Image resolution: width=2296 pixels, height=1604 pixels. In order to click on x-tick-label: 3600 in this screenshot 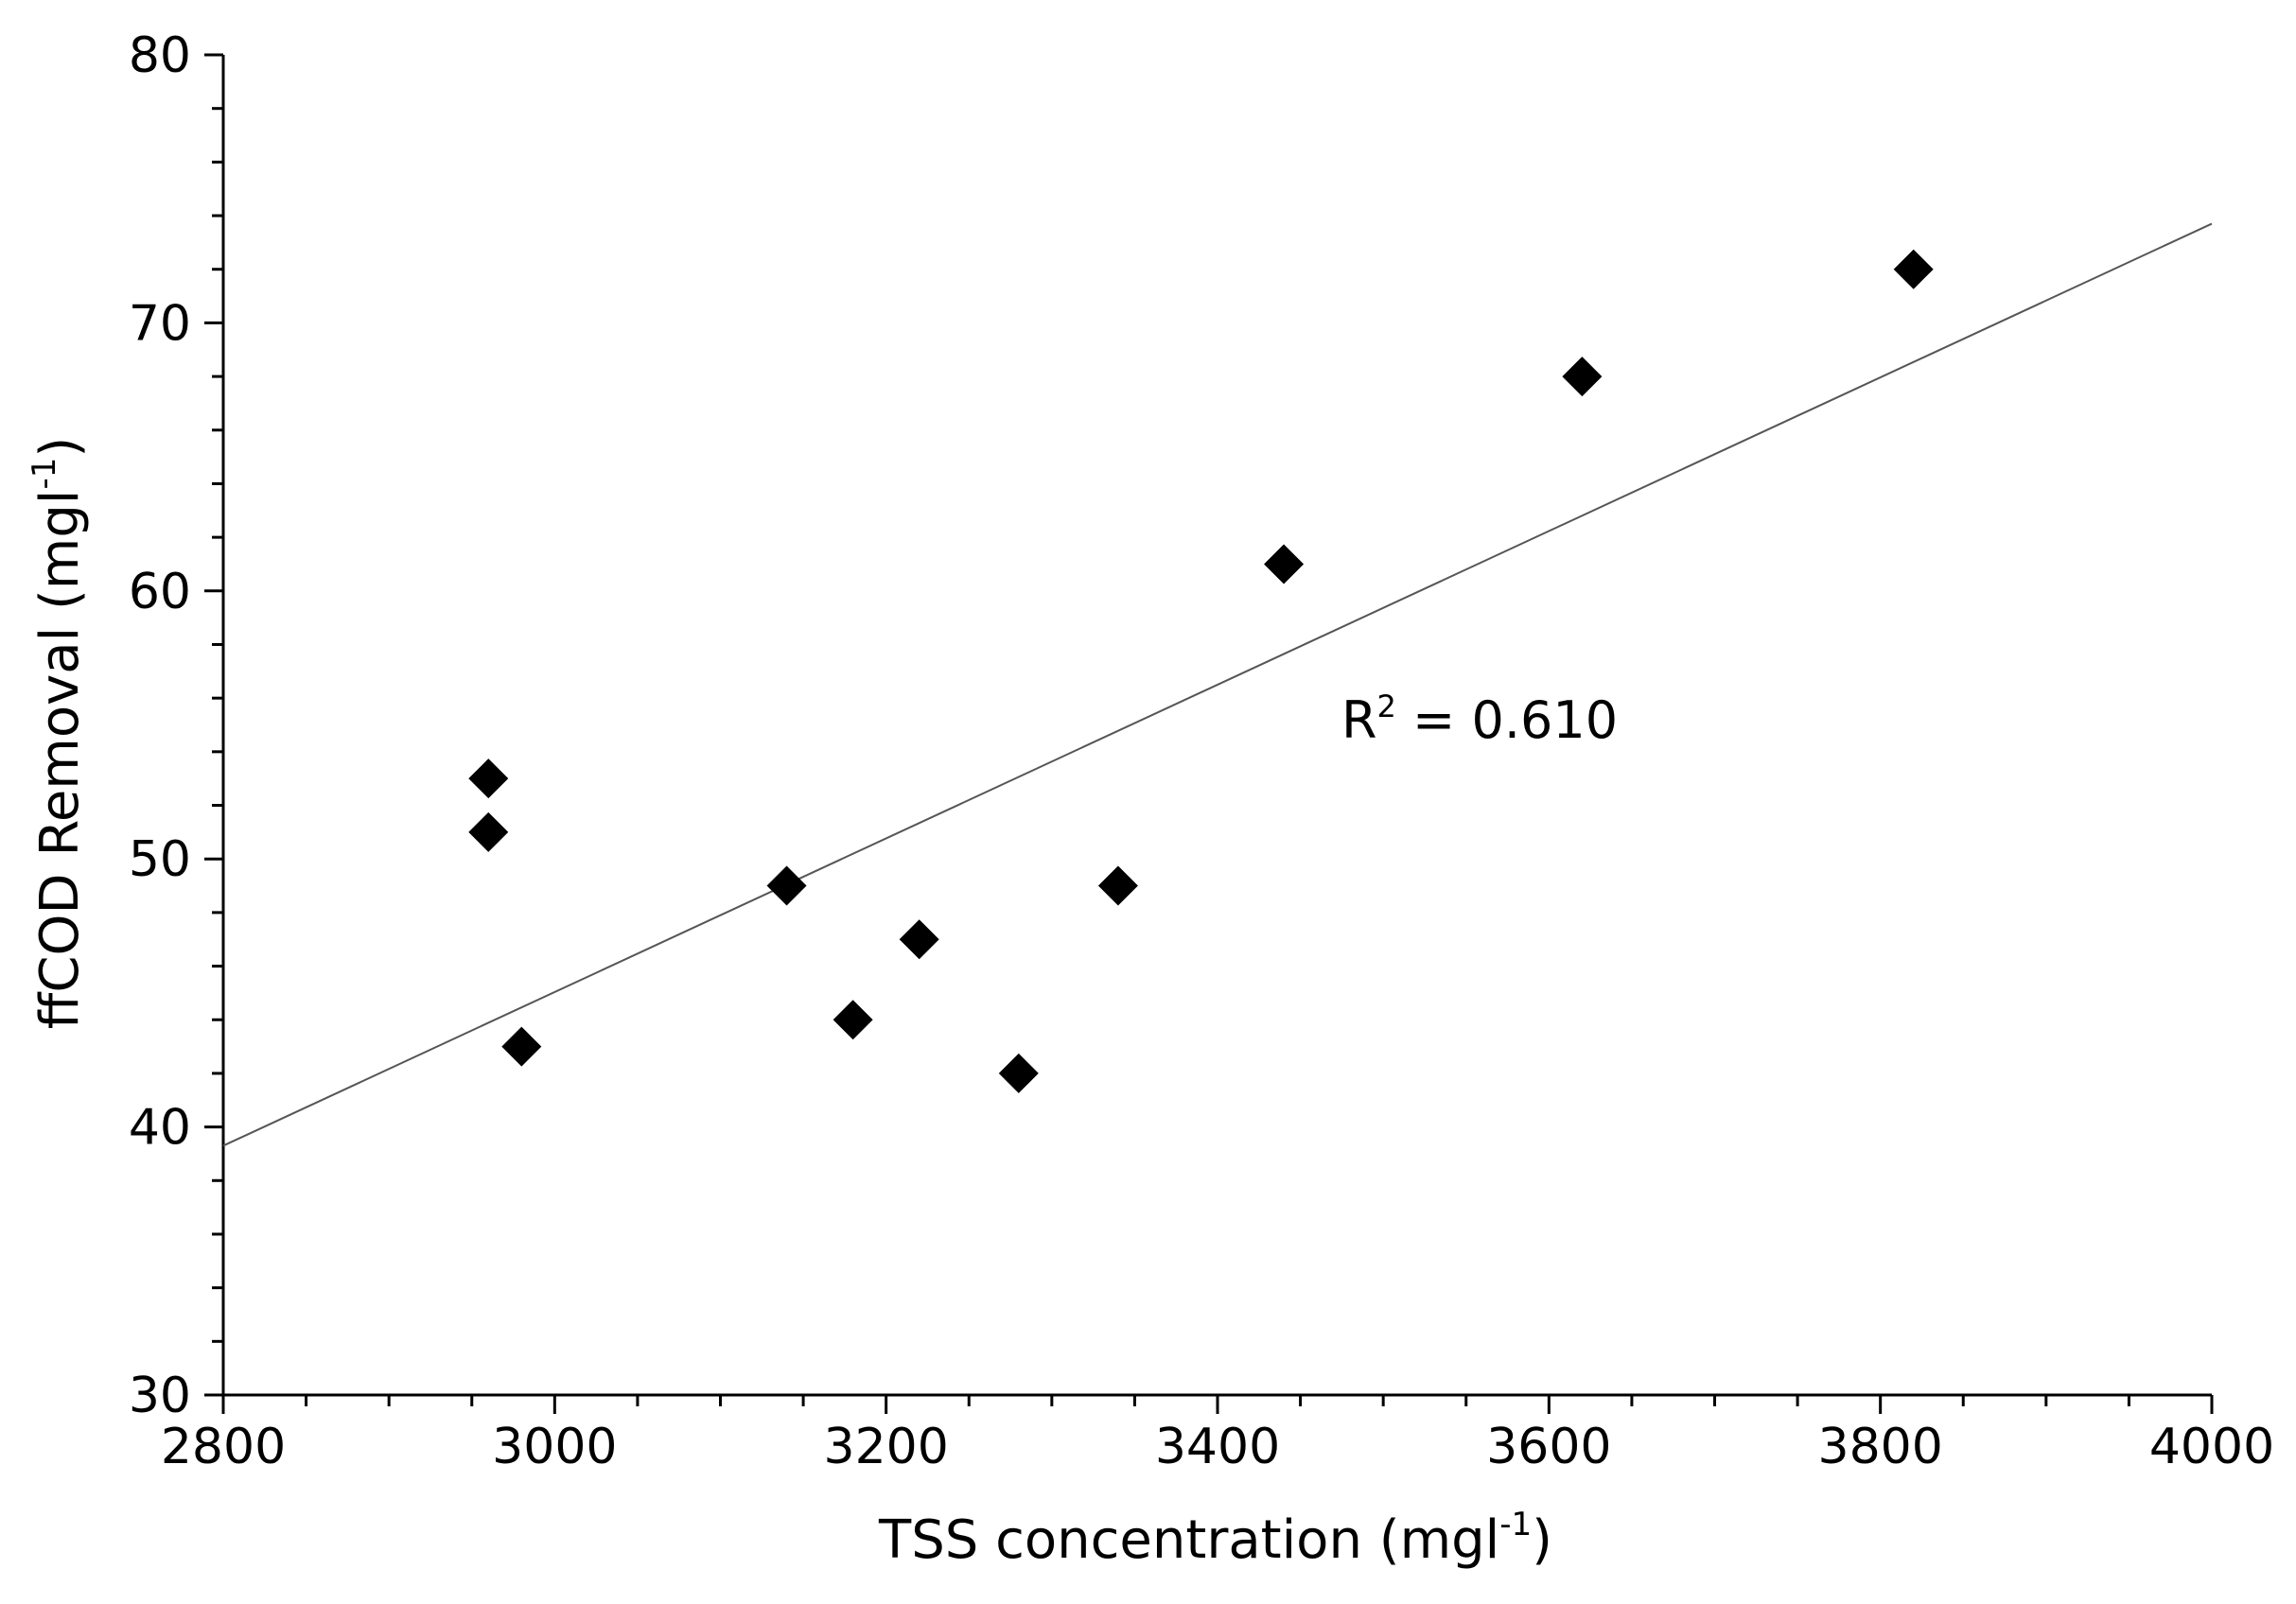, I will do `click(1548, 1447)`.